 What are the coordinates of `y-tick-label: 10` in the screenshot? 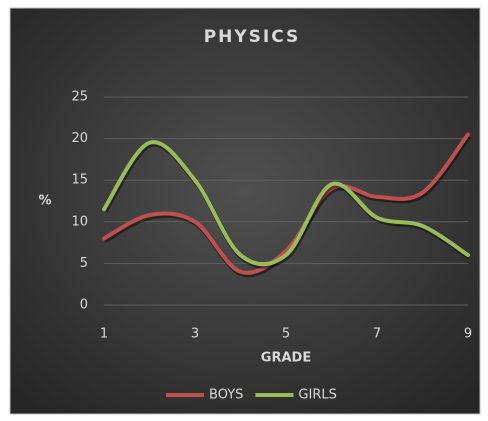 It's located at (79, 221).